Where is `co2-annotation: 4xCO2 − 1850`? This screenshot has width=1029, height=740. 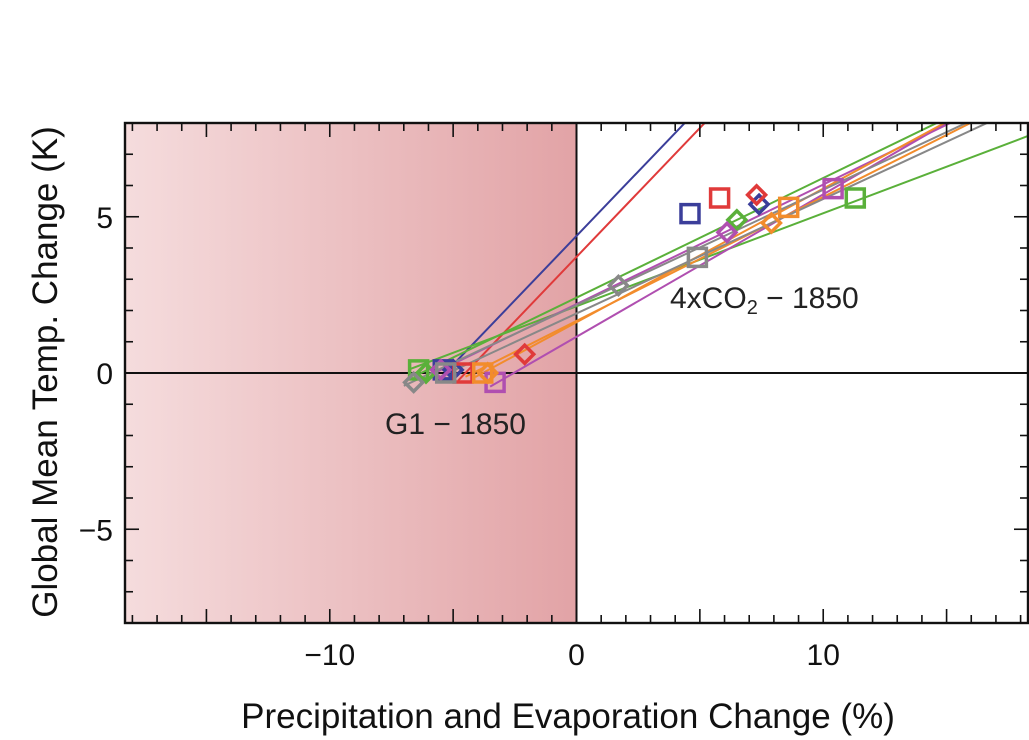
co2-annotation: 4xCO2 − 1850 is located at coordinates (764, 300).